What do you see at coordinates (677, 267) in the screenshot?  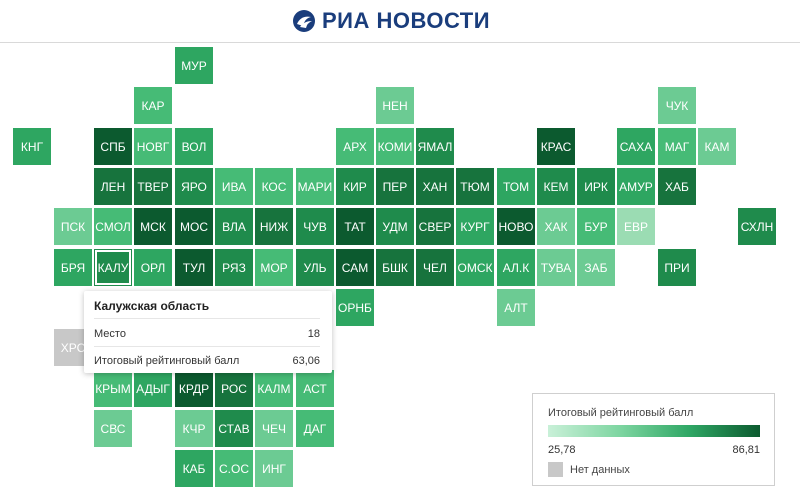 I see `region-tile: ПРИ` at bounding box center [677, 267].